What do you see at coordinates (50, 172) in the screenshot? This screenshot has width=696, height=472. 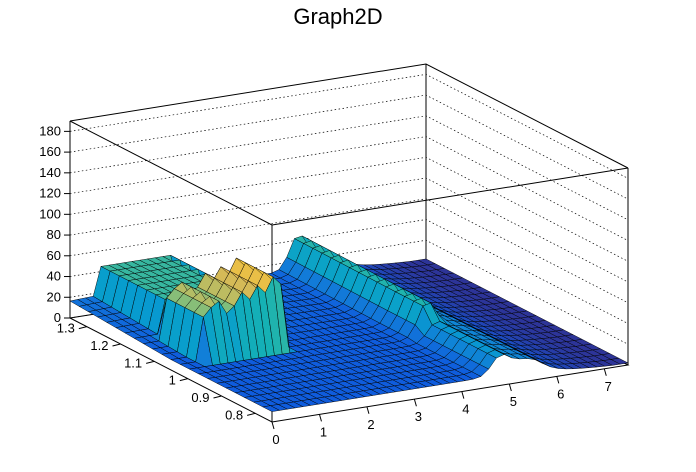 I see `z-tick-label: 140` at bounding box center [50, 172].